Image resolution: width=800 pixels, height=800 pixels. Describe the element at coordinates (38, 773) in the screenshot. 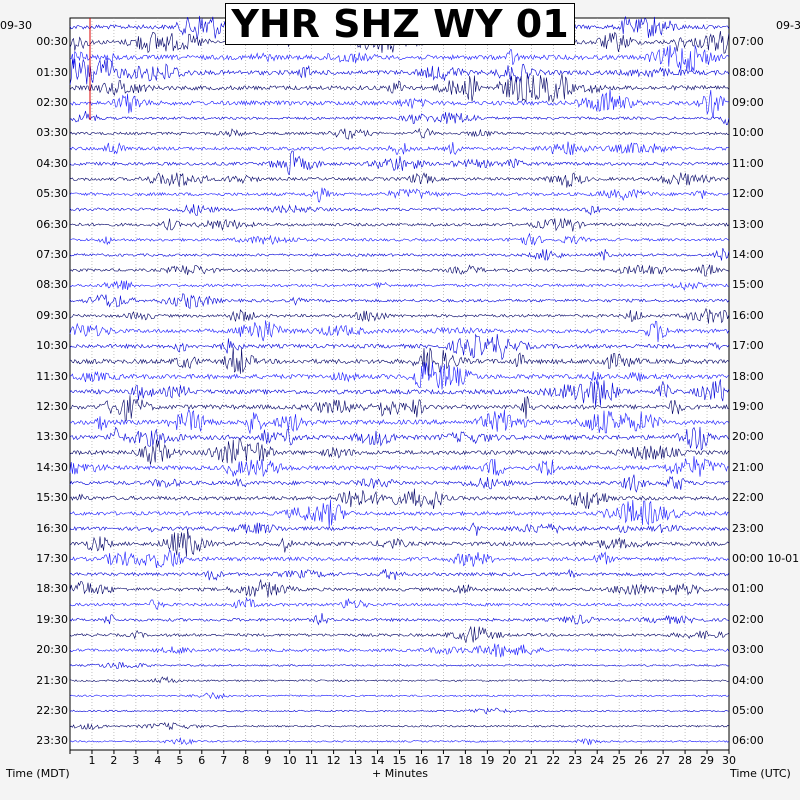

I see `y-axis-left-title: Time (MDT)` at that location.